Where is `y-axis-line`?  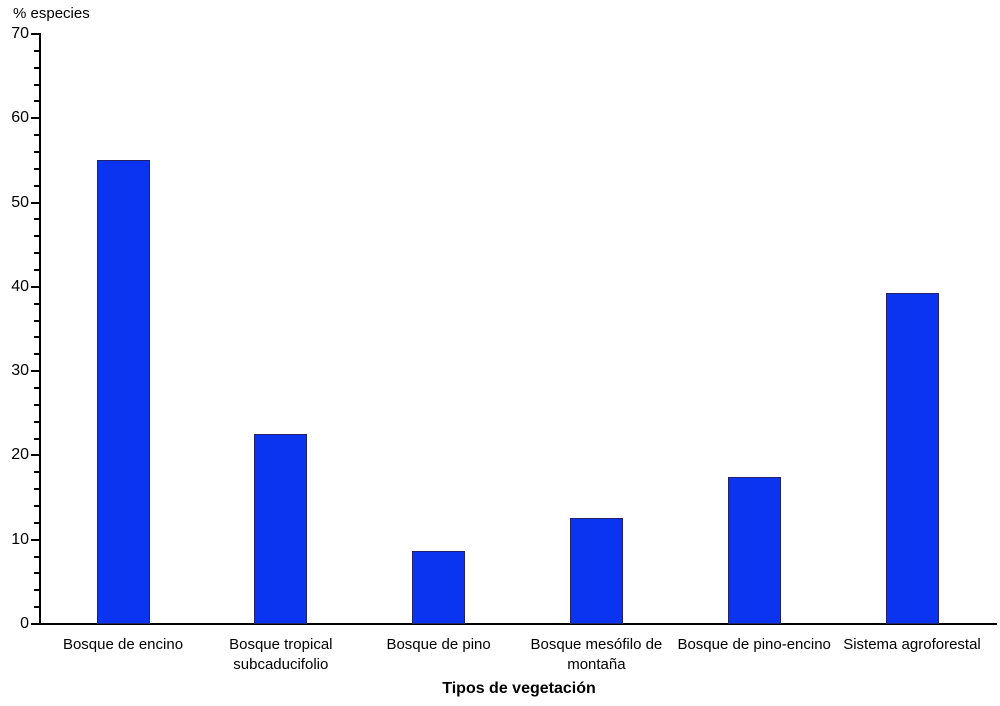 y-axis-line is located at coordinates (40, 329).